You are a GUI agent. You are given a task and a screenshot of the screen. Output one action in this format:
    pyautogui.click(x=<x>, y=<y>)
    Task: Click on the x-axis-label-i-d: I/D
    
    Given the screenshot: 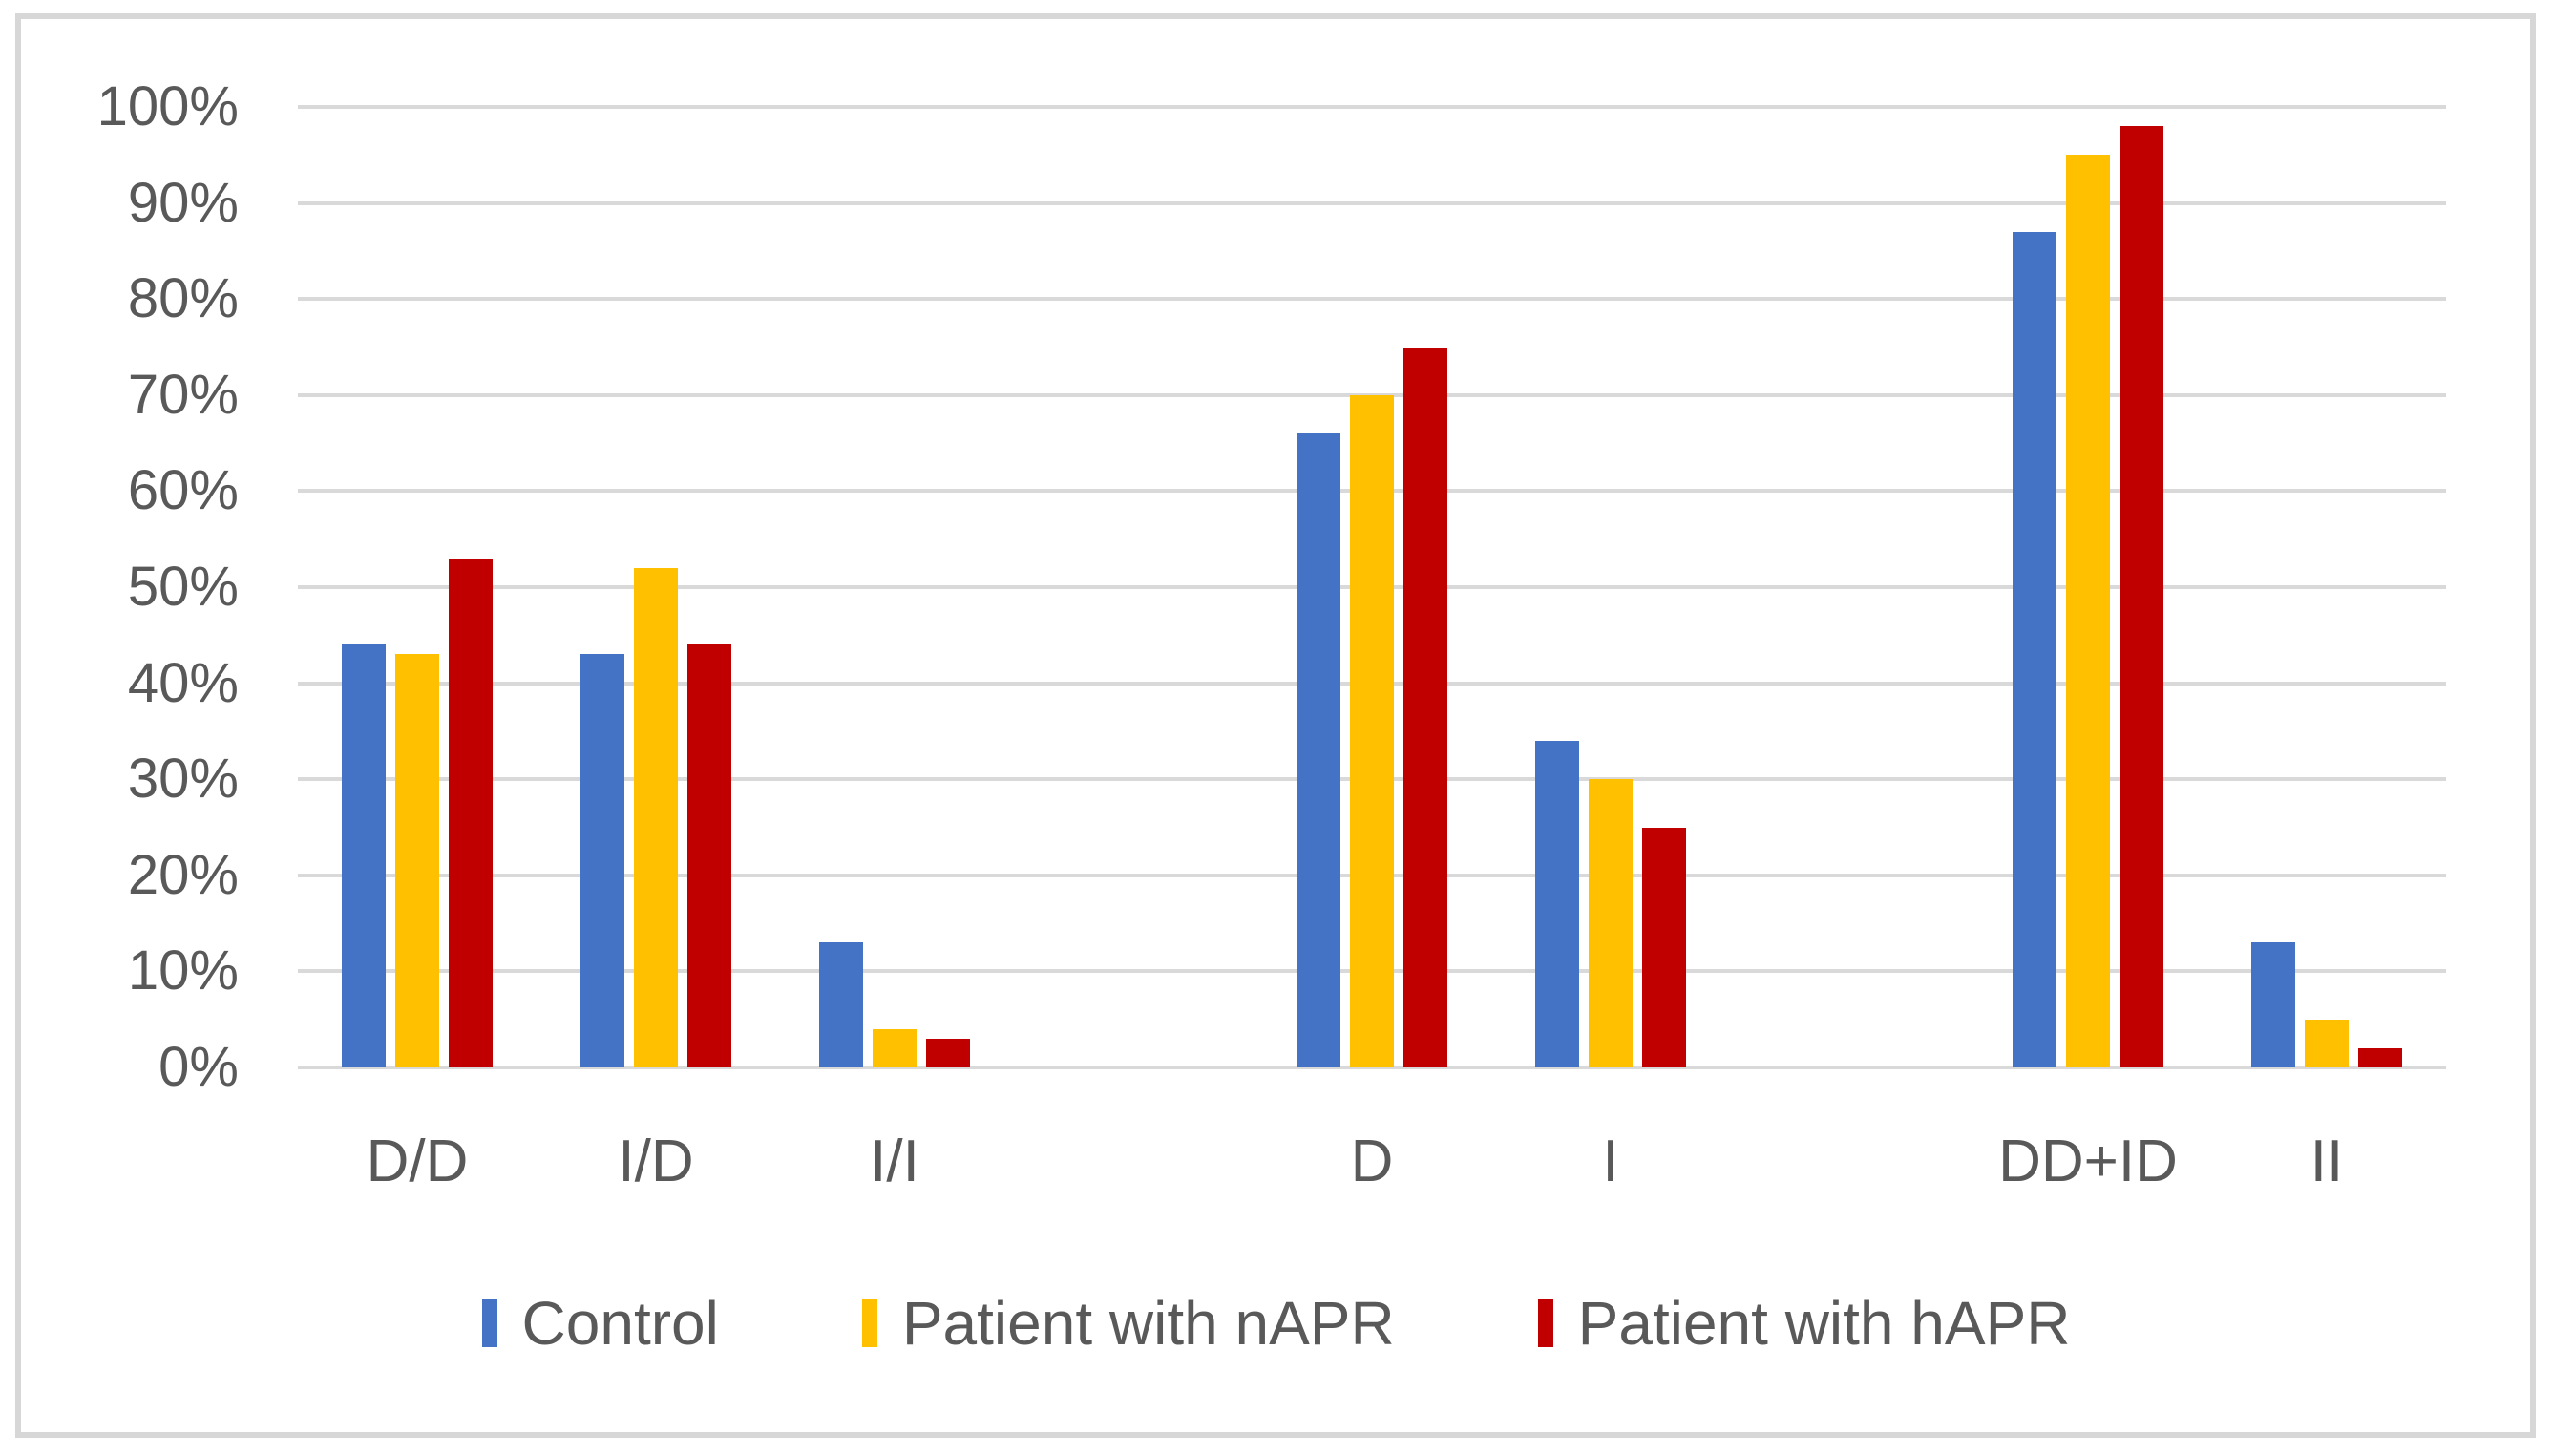 What is the action you would take?
    pyautogui.click(x=656, y=1161)
    